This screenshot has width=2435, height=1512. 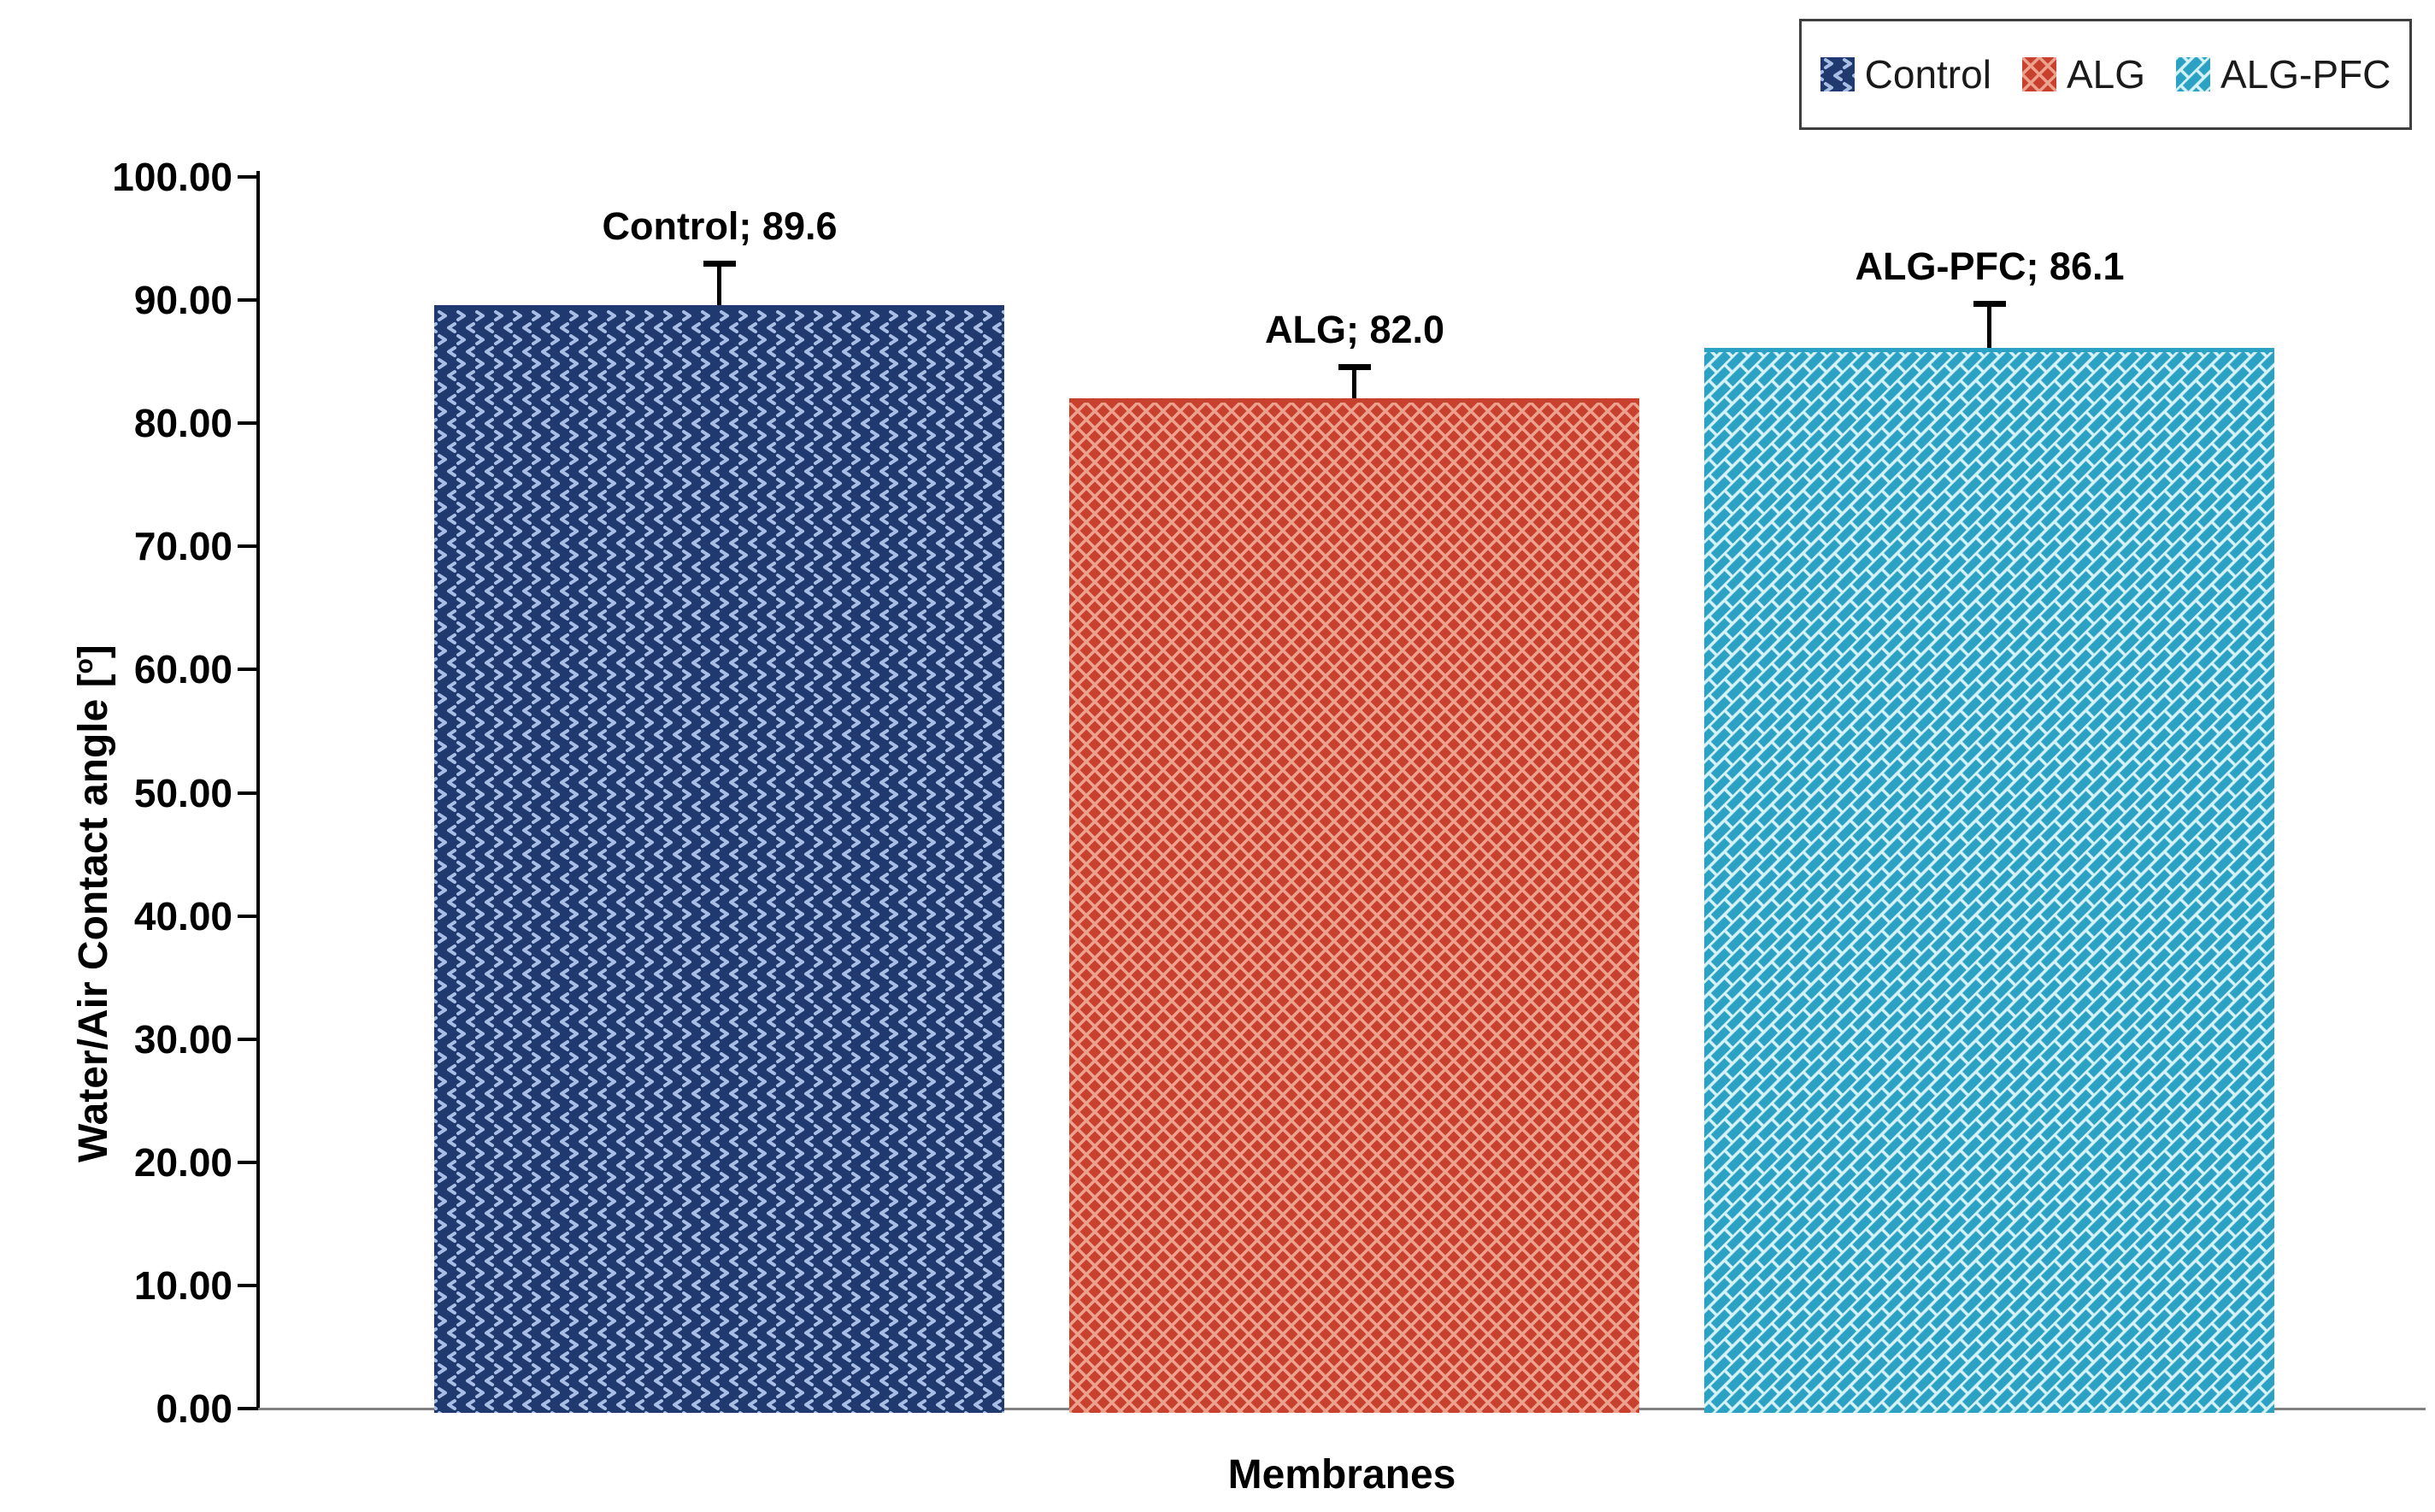 I want to click on y-tick-label: 80.00, so click(x=182, y=423).